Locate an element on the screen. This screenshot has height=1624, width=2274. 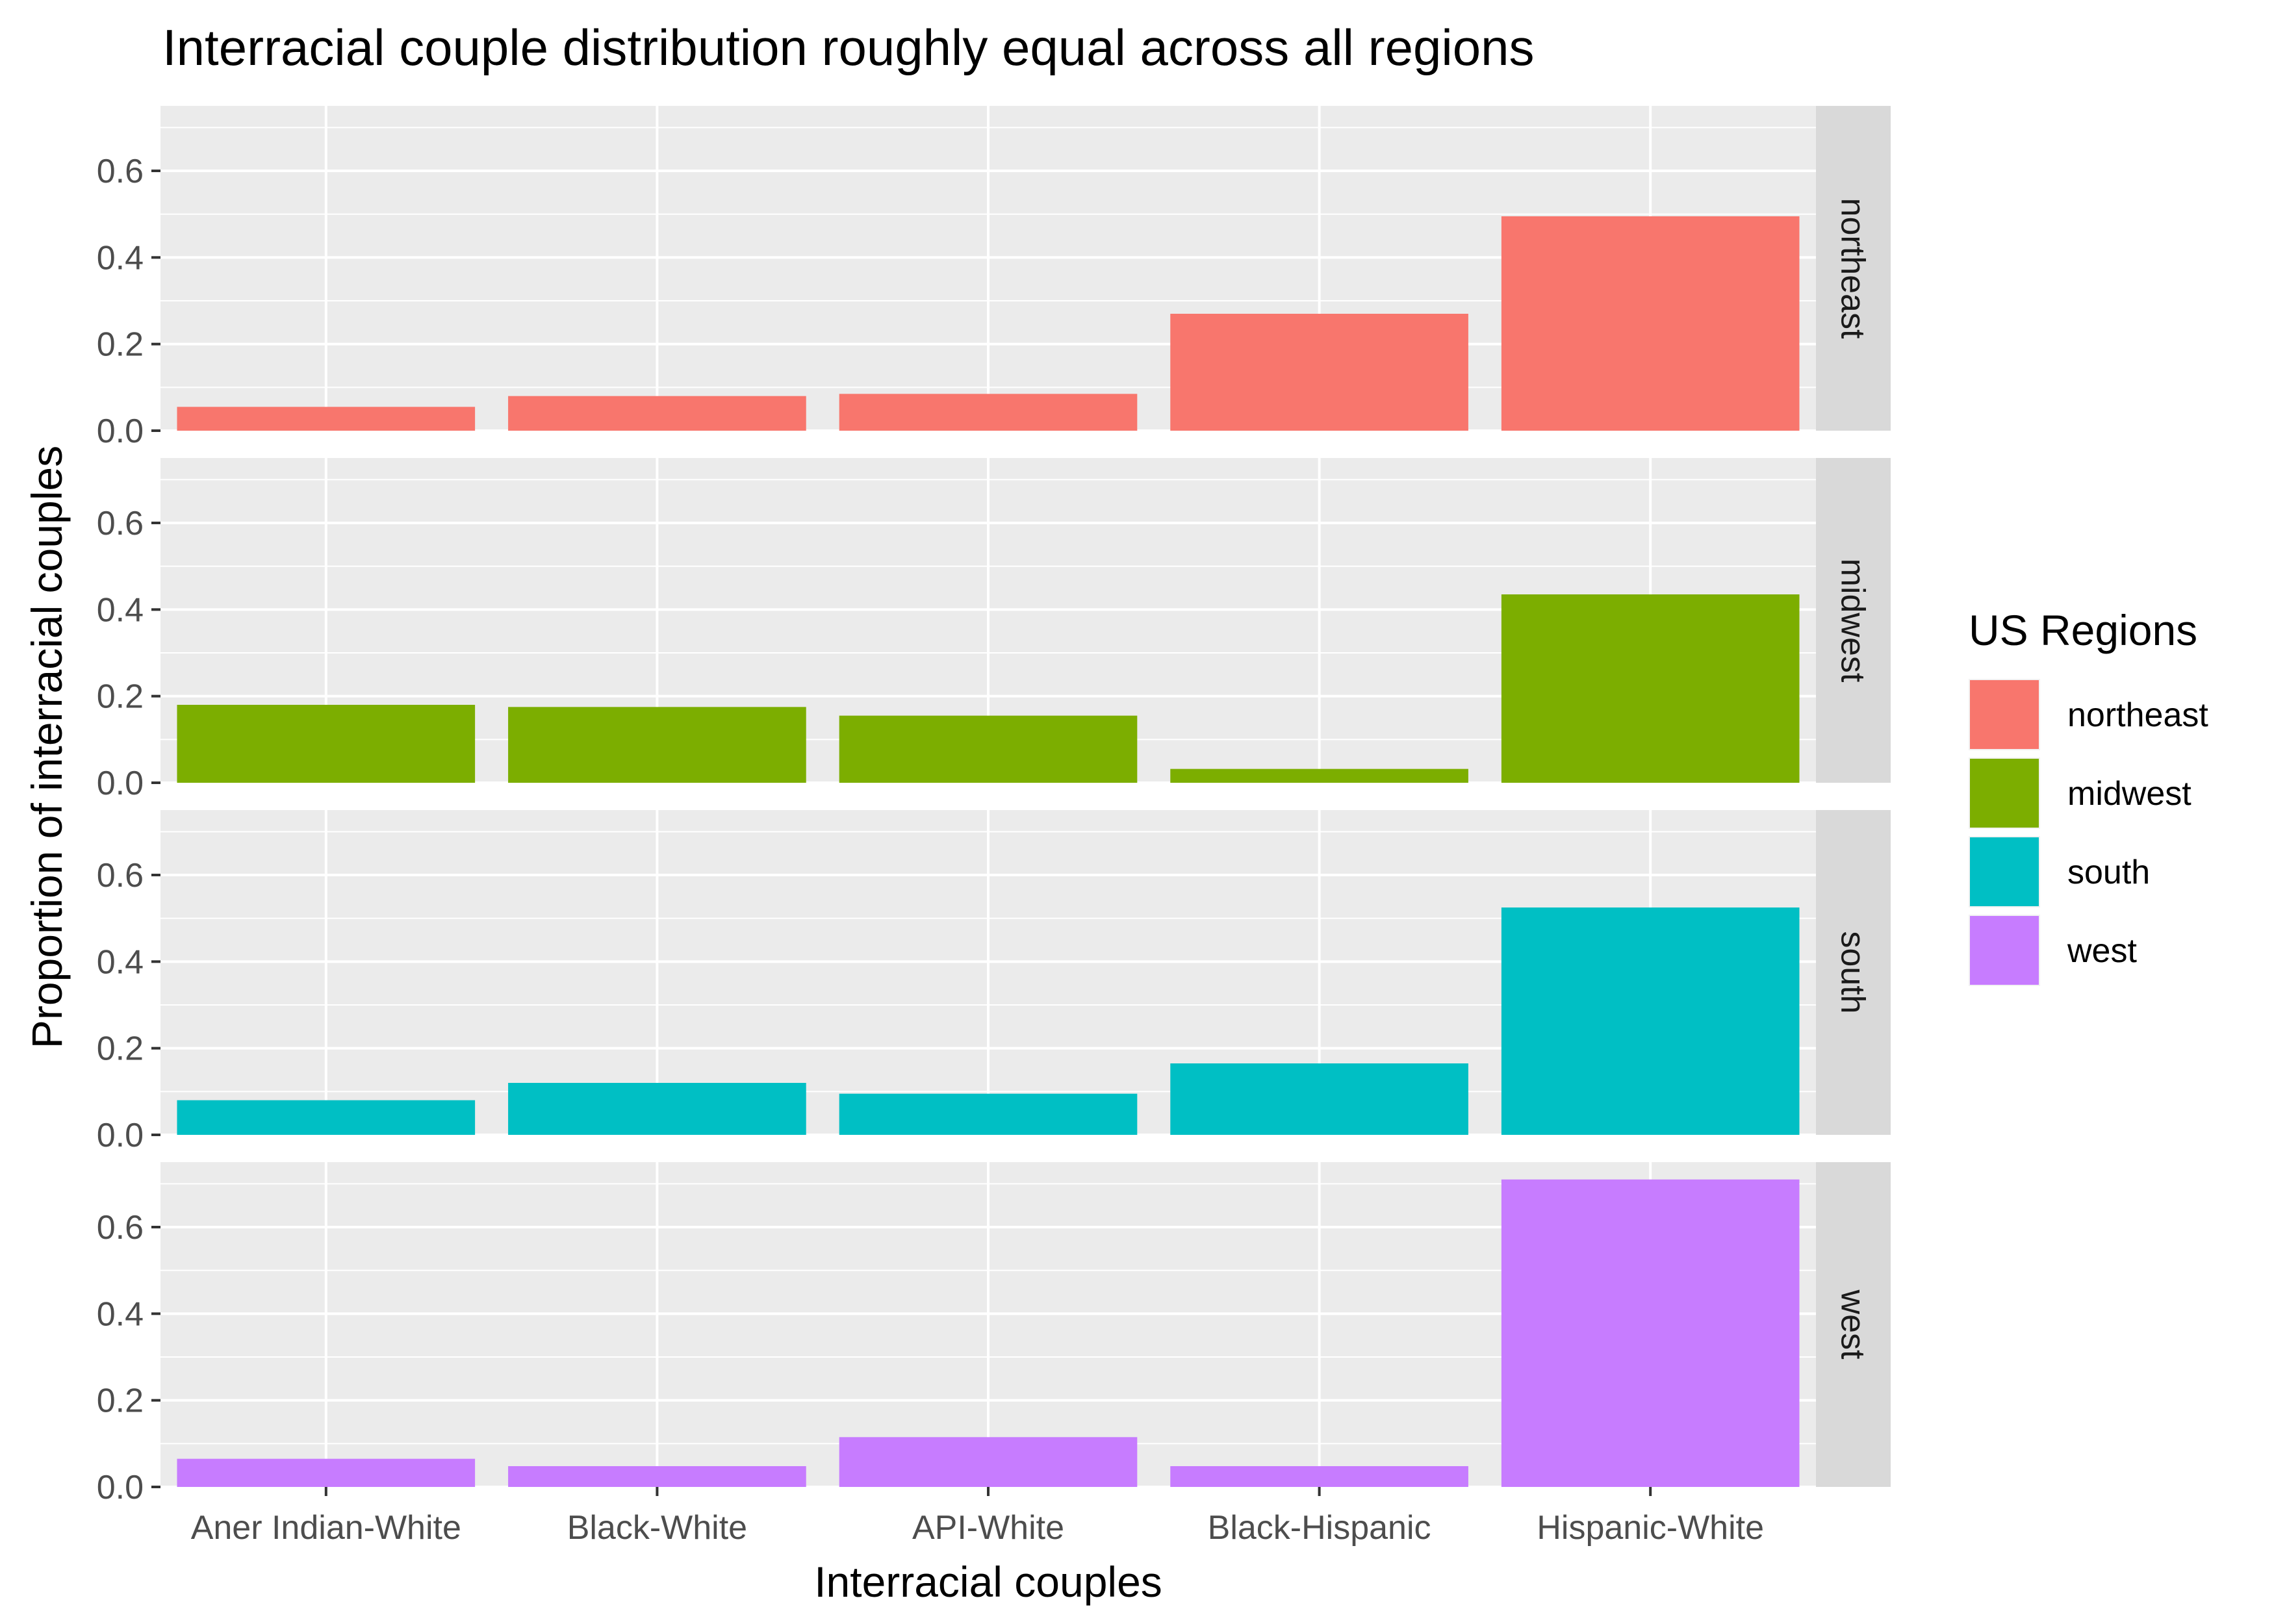
bar-west-api-white is located at coordinates (988, 1462).